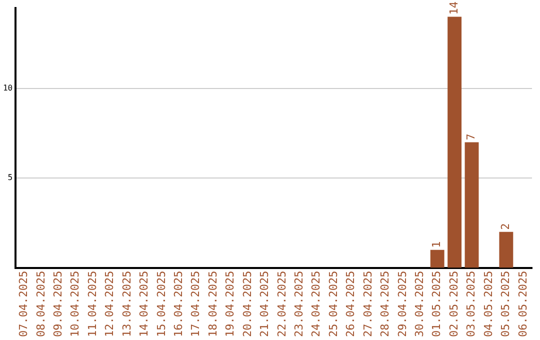 The height and width of the screenshot is (340, 540). Describe the element at coordinates (453, 304) in the screenshot. I see `x-tick-label: 02.05.2025` at that location.